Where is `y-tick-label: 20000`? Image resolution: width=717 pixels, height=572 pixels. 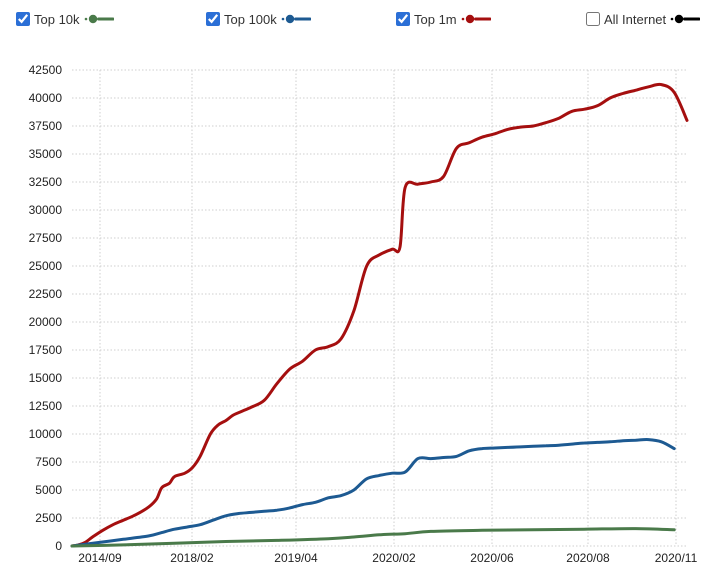
y-tick-label: 20000 is located at coordinates (46, 322).